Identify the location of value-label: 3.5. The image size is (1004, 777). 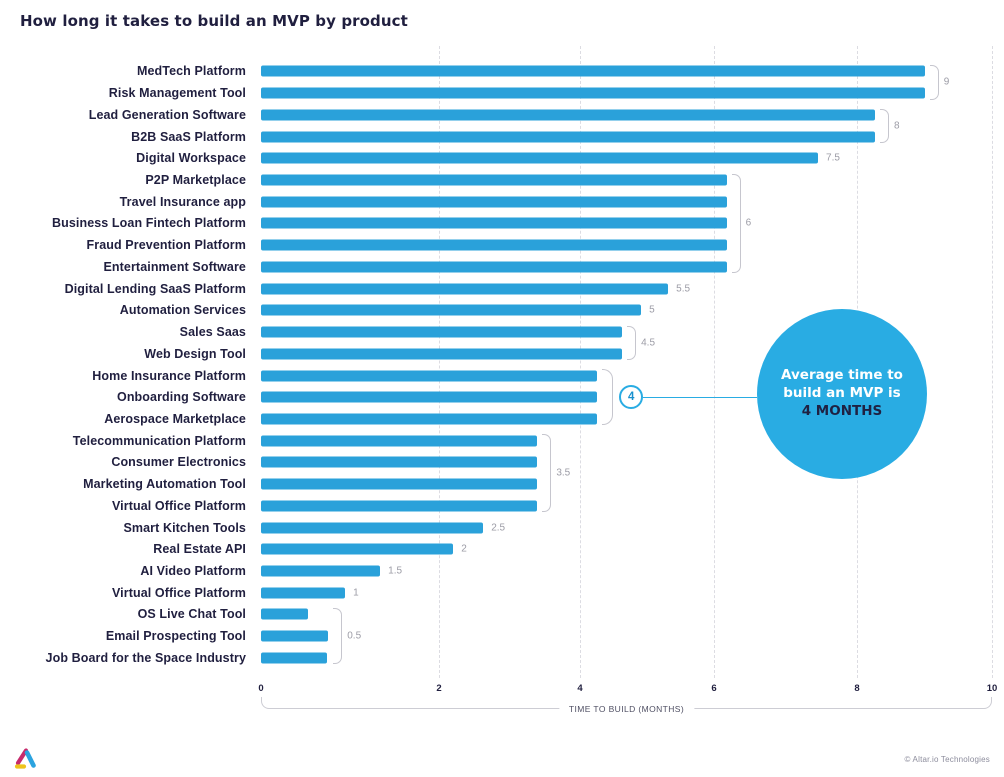
(563, 473).